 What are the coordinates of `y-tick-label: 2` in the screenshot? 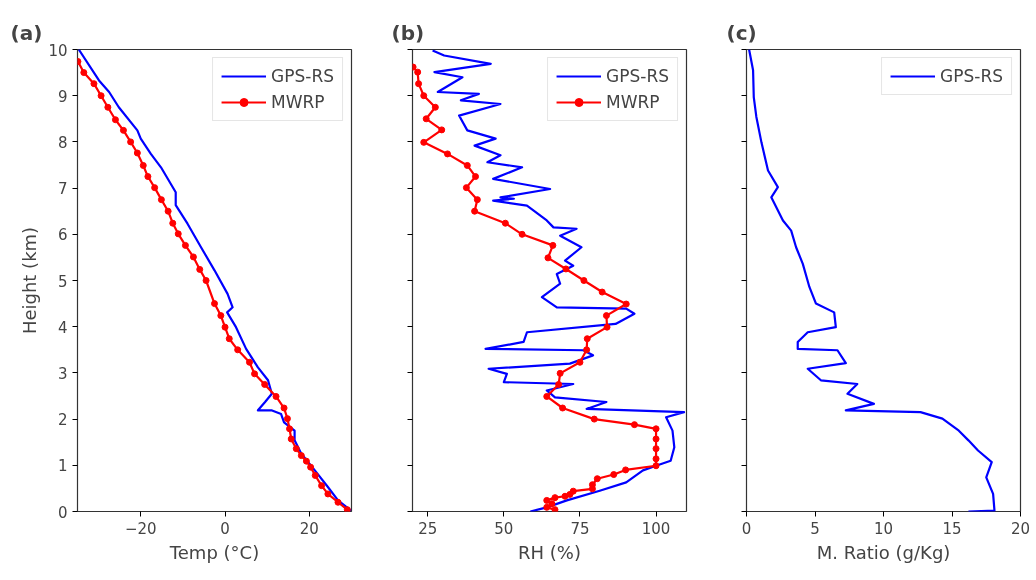 It's located at (62, 420).